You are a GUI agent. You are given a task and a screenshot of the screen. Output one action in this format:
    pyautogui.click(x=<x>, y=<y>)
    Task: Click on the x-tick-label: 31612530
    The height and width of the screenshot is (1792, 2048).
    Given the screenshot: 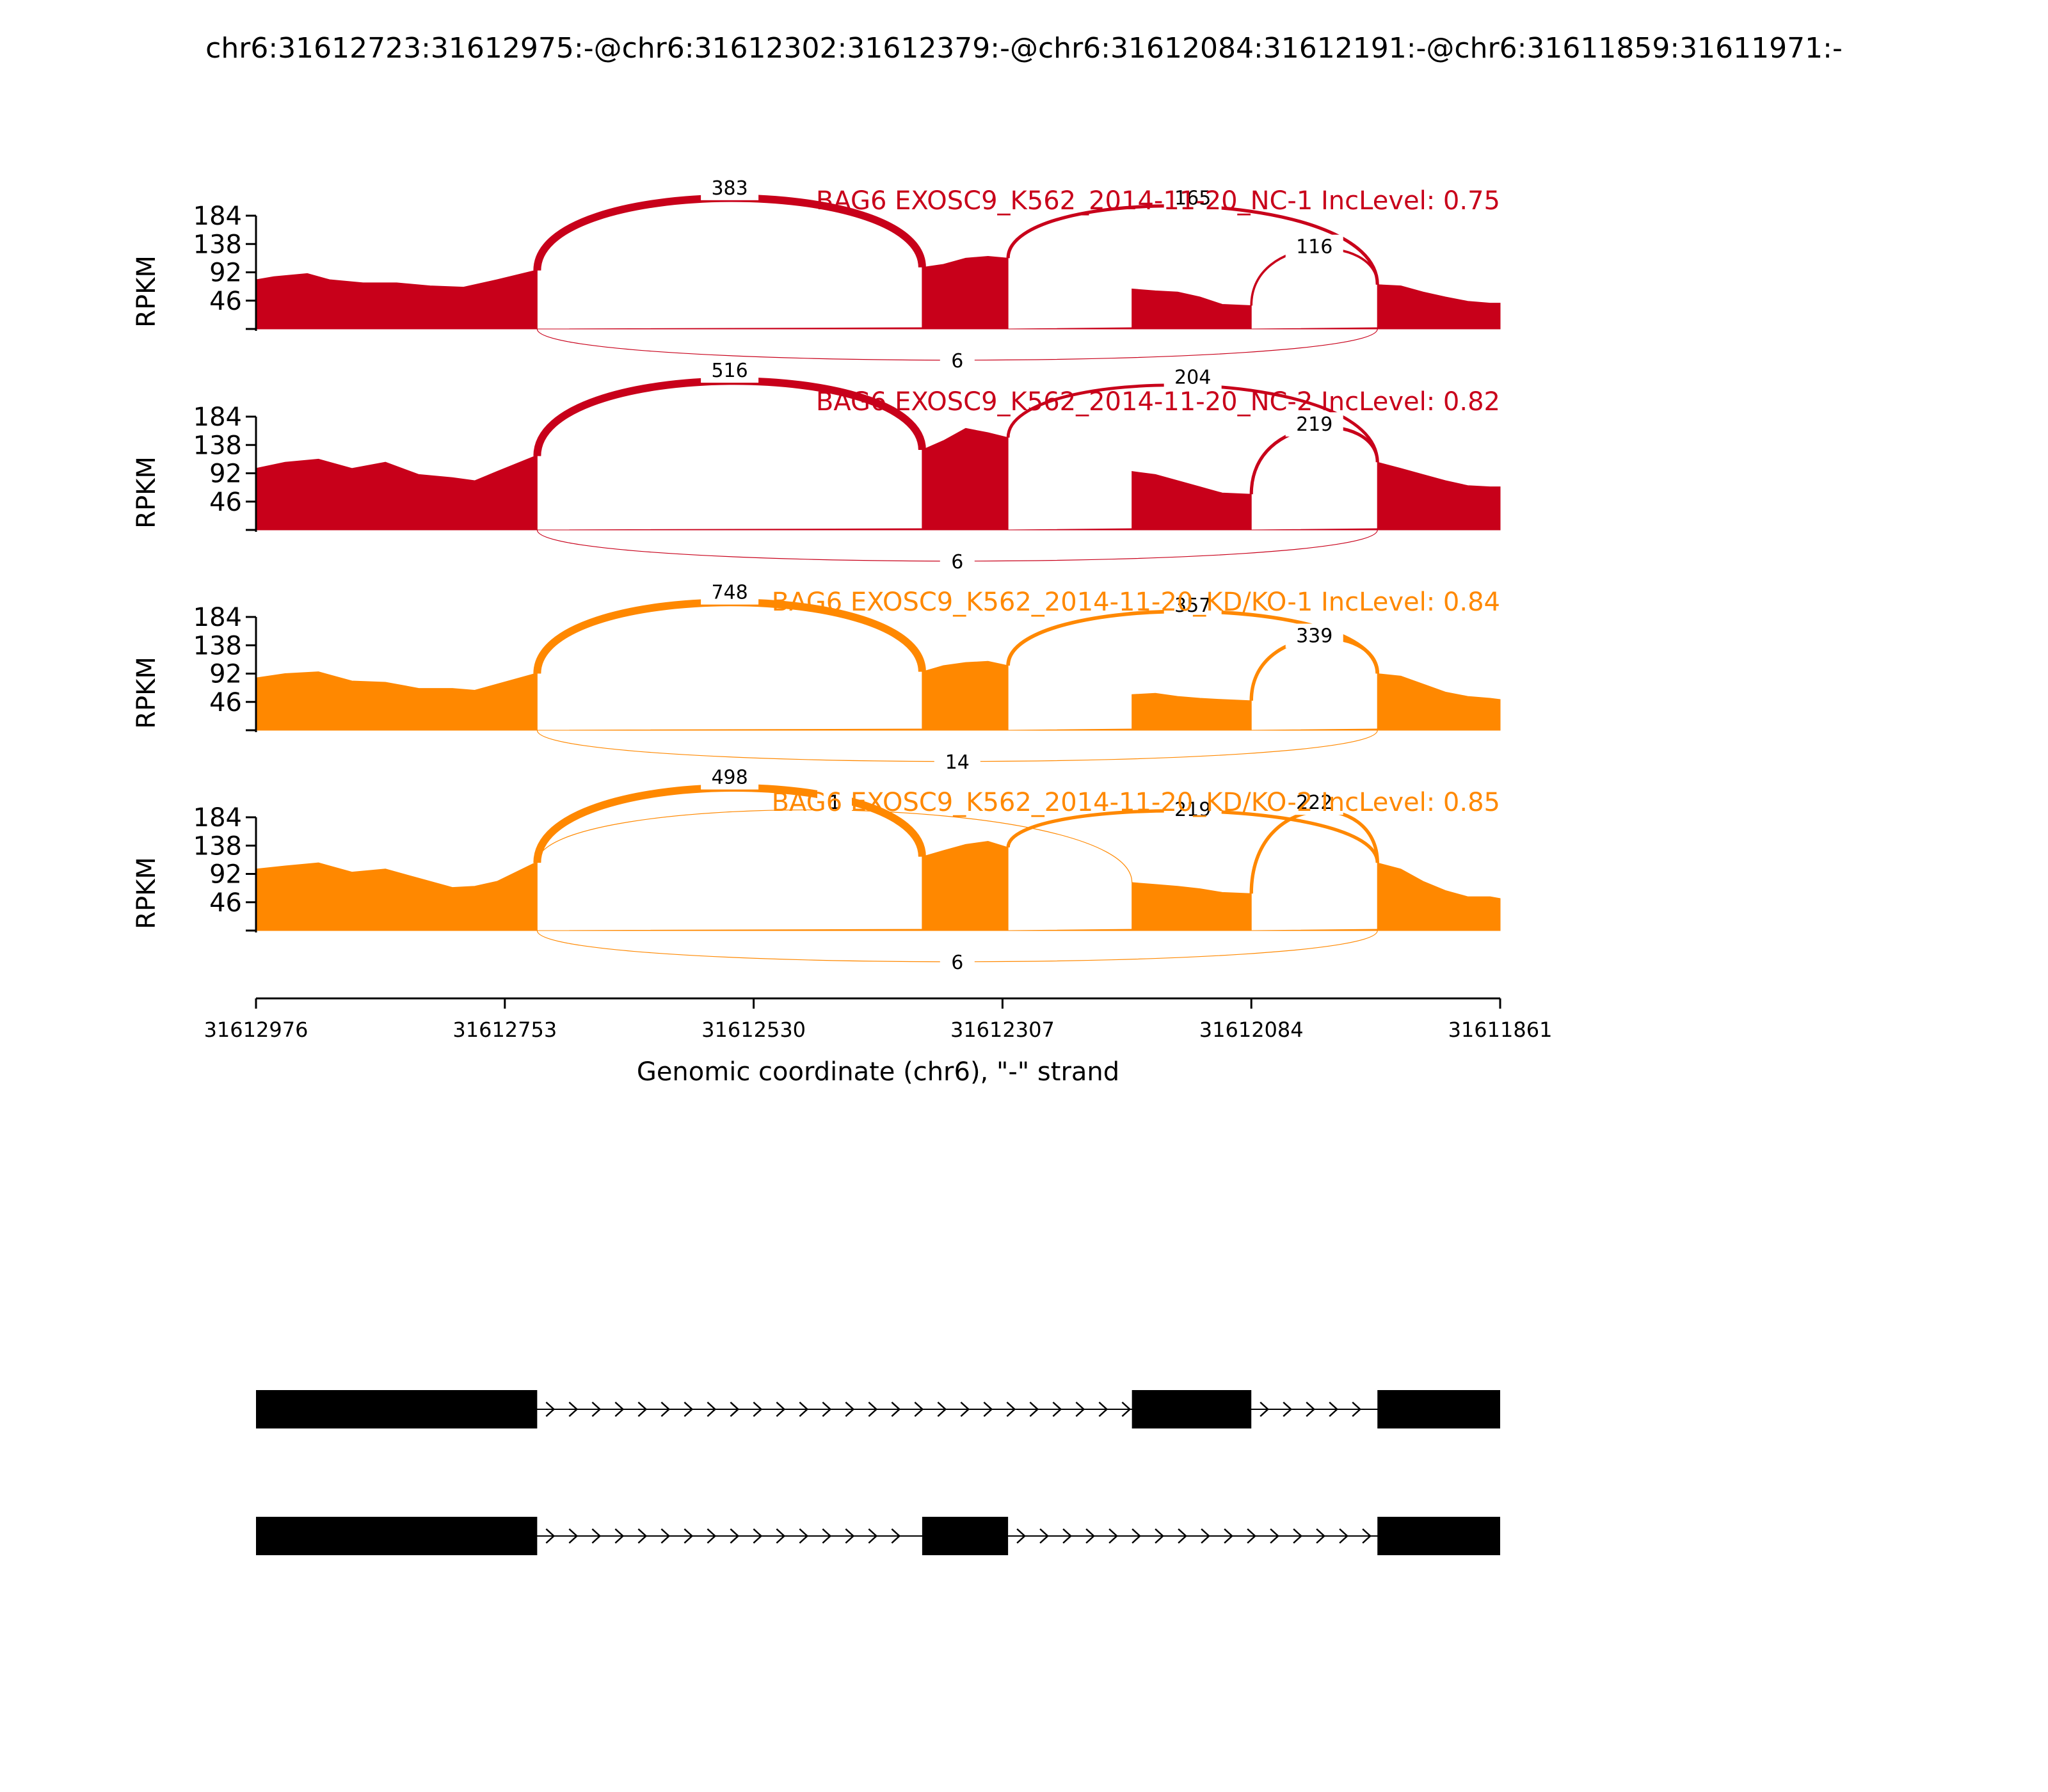 What is the action you would take?
    pyautogui.click(x=753, y=1030)
    